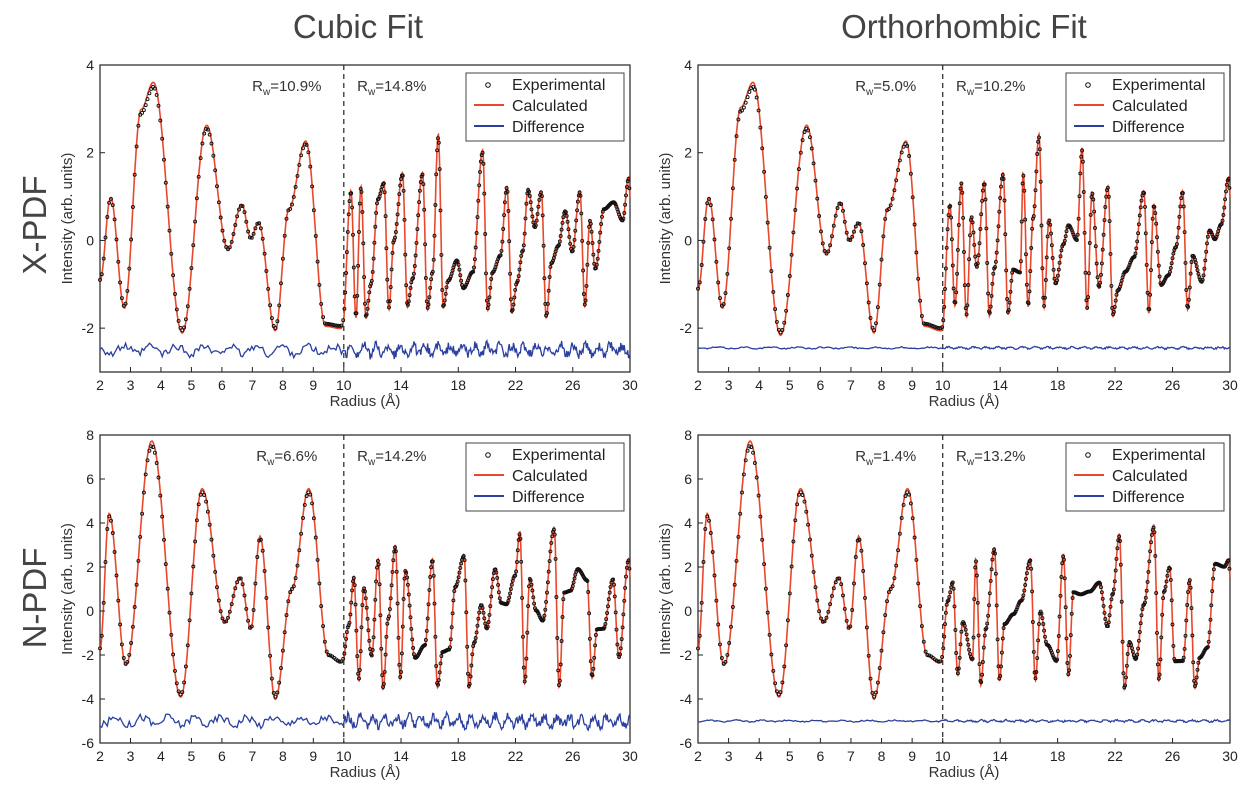  Describe the element at coordinates (1058, 385) in the screenshot. I see `x-tick-label: 18` at that location.